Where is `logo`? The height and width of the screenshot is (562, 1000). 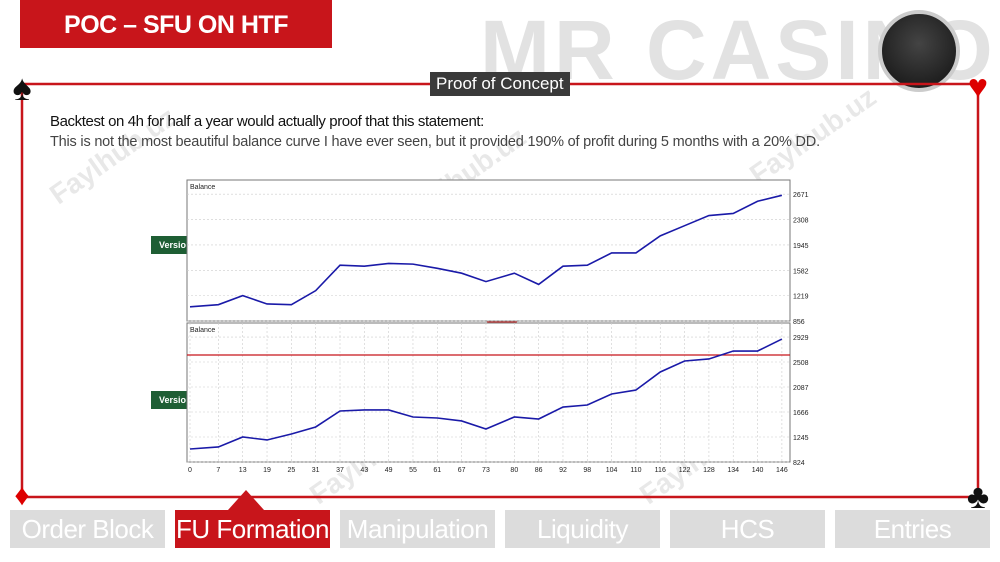 logo is located at coordinates (919, 51).